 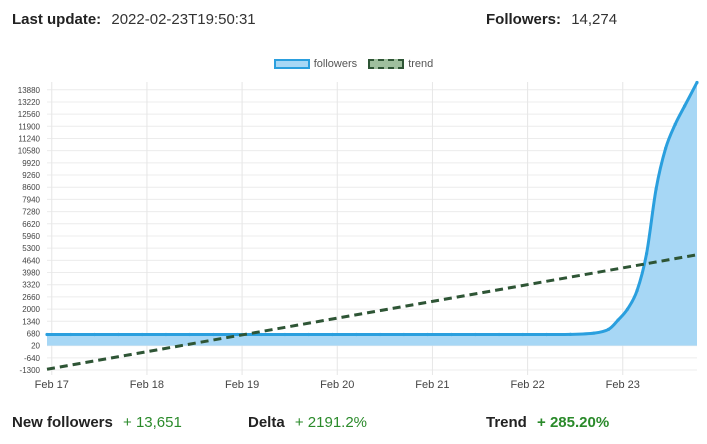 I want to click on x-tick-label: Feb 21, so click(x=432, y=385).